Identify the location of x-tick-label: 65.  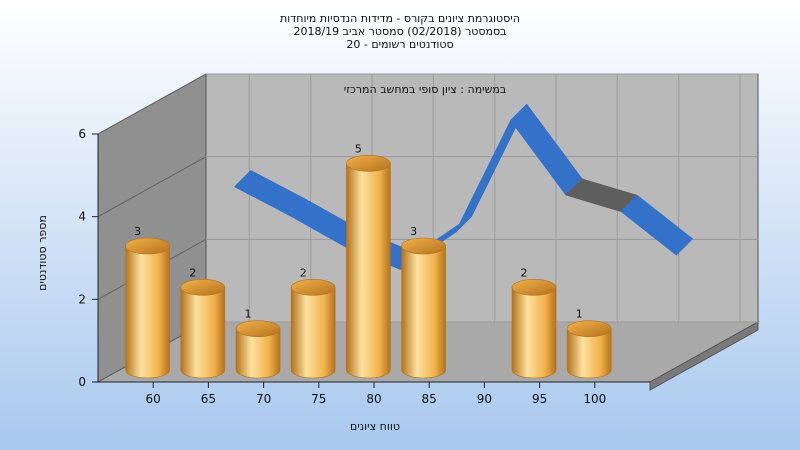
(208, 399).